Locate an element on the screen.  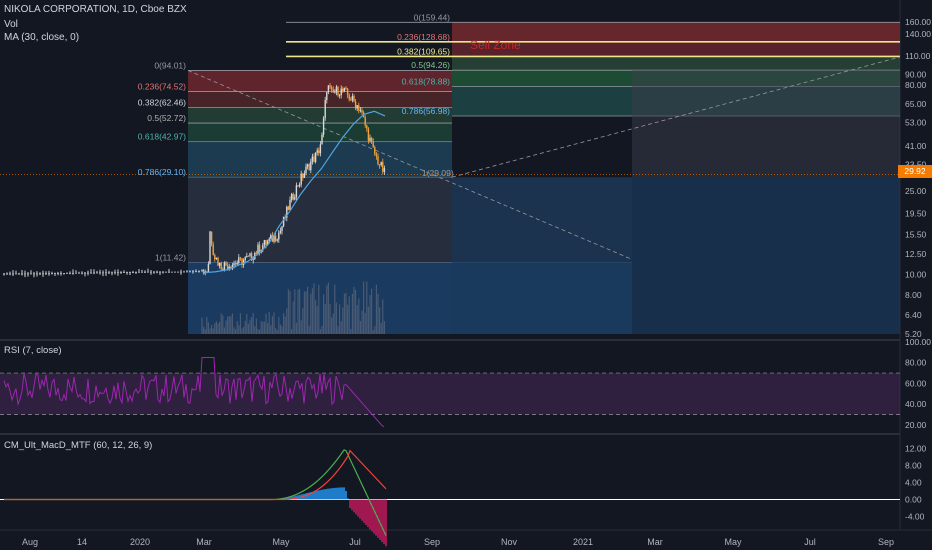
time-tick-label: May is located at coordinates (281, 542).